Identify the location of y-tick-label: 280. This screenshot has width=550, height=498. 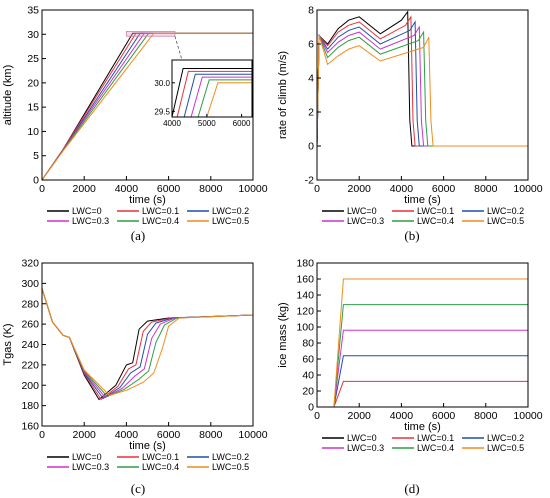
(30, 304).